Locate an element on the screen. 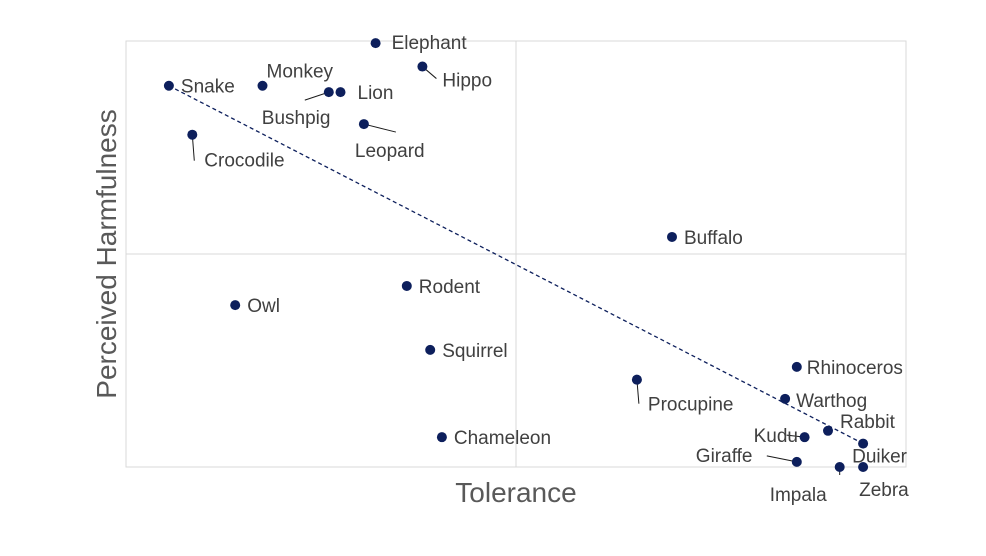 Image resolution: width=986 pixels, height=556 pixels. point-procupine is located at coordinates (636, 379).